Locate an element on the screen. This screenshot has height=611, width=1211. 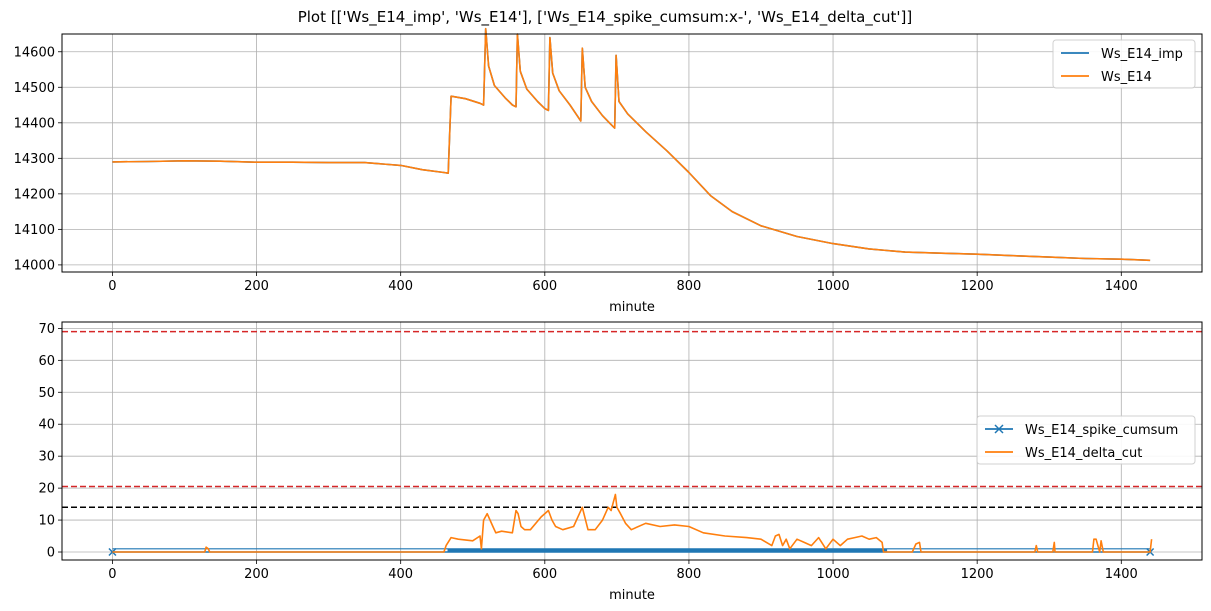
y-tick-label: 14000 is located at coordinates (34, 265).